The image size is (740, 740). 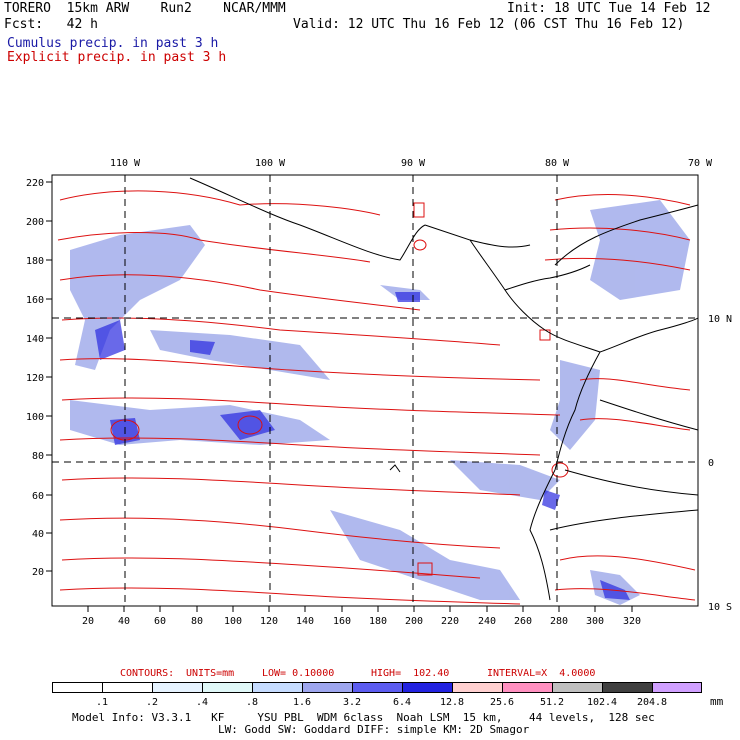 I want to click on colorbar-label: 1.6, so click(x=302, y=702).